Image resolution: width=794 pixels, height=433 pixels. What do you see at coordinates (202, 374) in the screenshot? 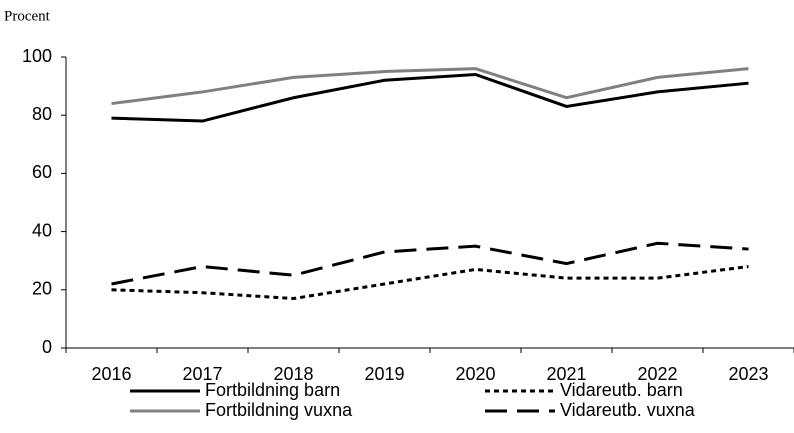
I see `x-tick-label: 2017` at bounding box center [202, 374].